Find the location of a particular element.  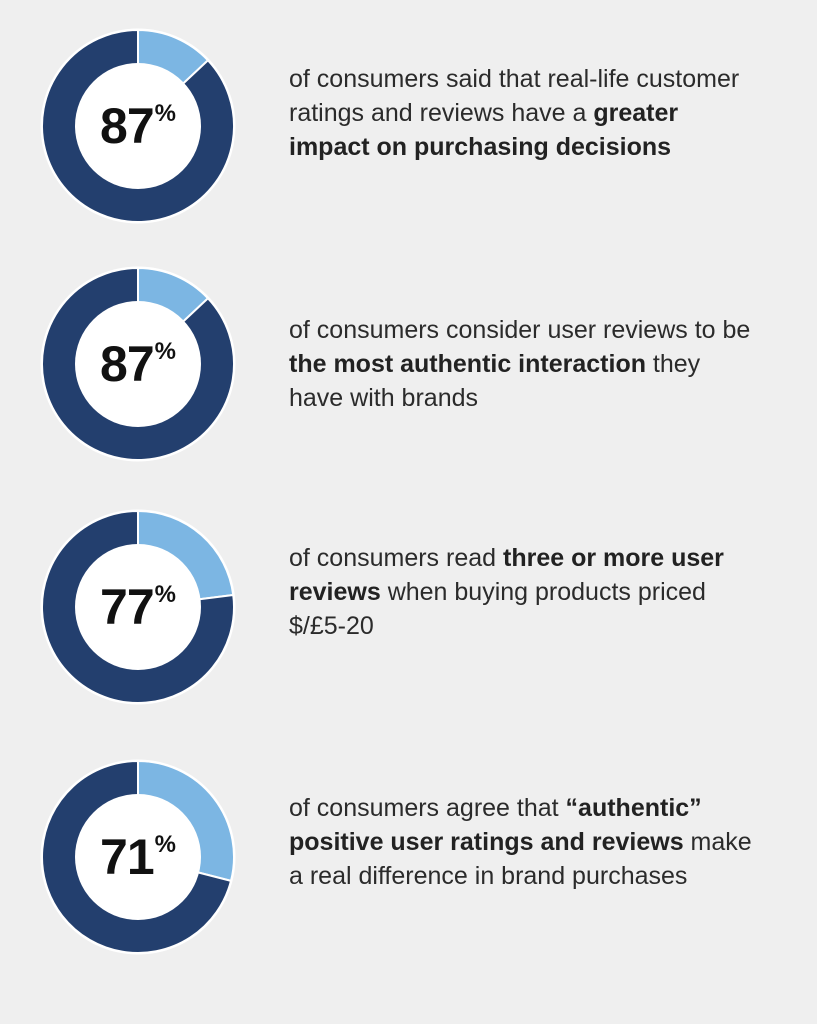

donut-chart: 77% is located at coordinates (138, 607).